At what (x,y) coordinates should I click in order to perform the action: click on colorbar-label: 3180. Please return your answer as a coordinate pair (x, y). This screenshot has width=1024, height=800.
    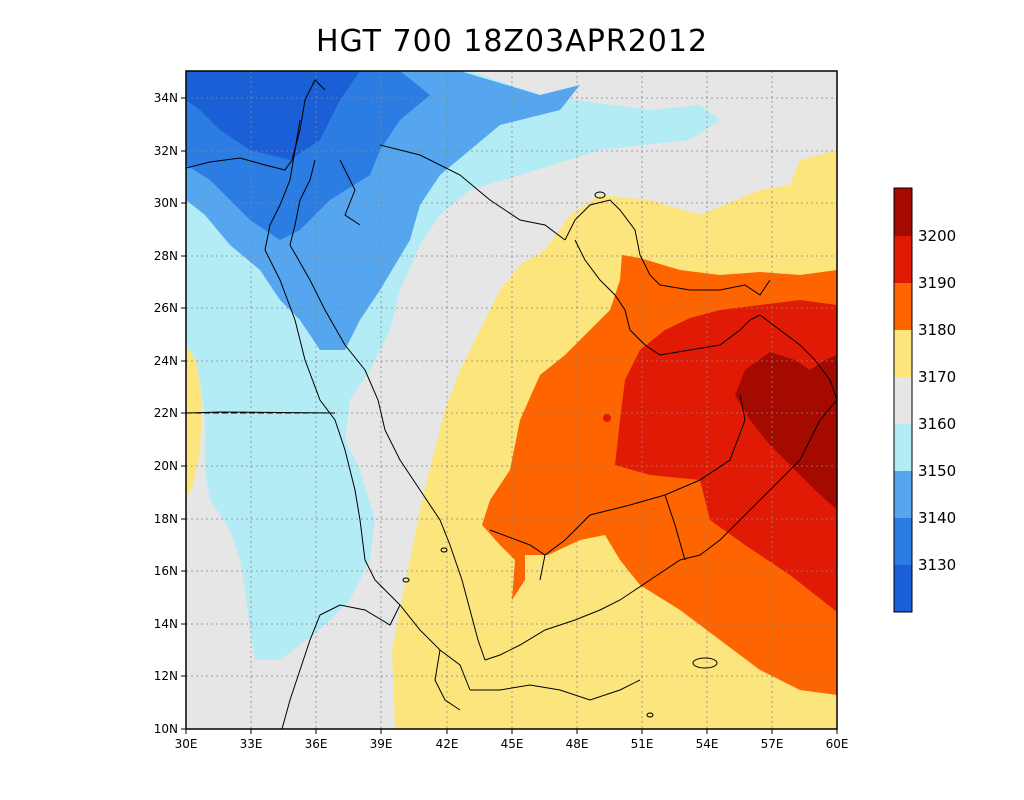
    Looking at the image, I should click on (937, 330).